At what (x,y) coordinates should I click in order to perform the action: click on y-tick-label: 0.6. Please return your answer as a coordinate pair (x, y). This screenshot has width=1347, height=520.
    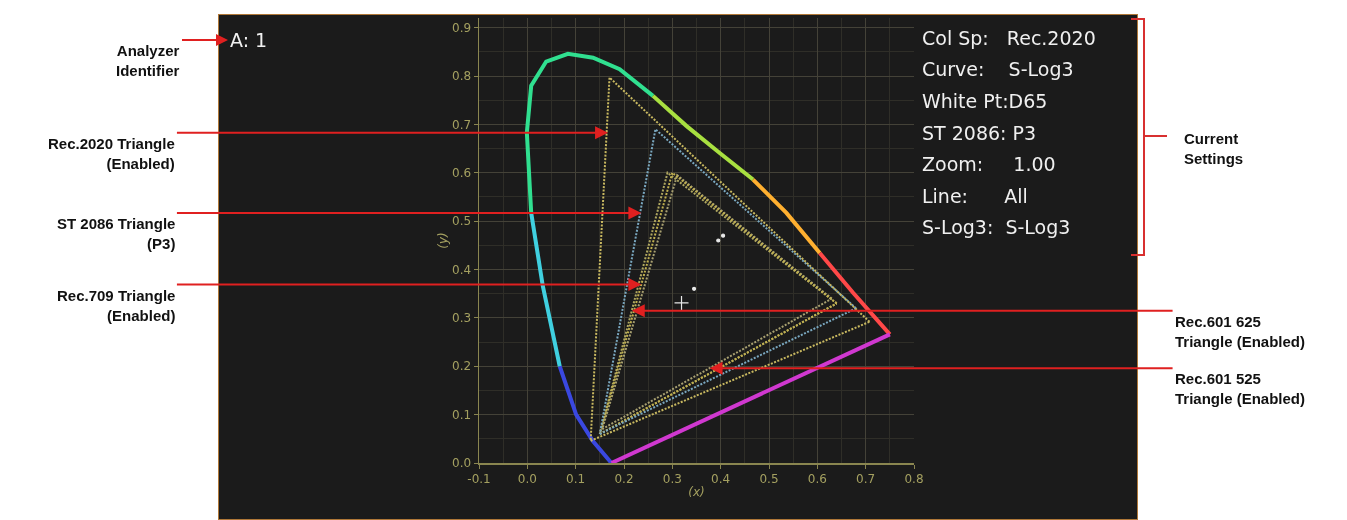
    Looking at the image, I should click on (462, 172).